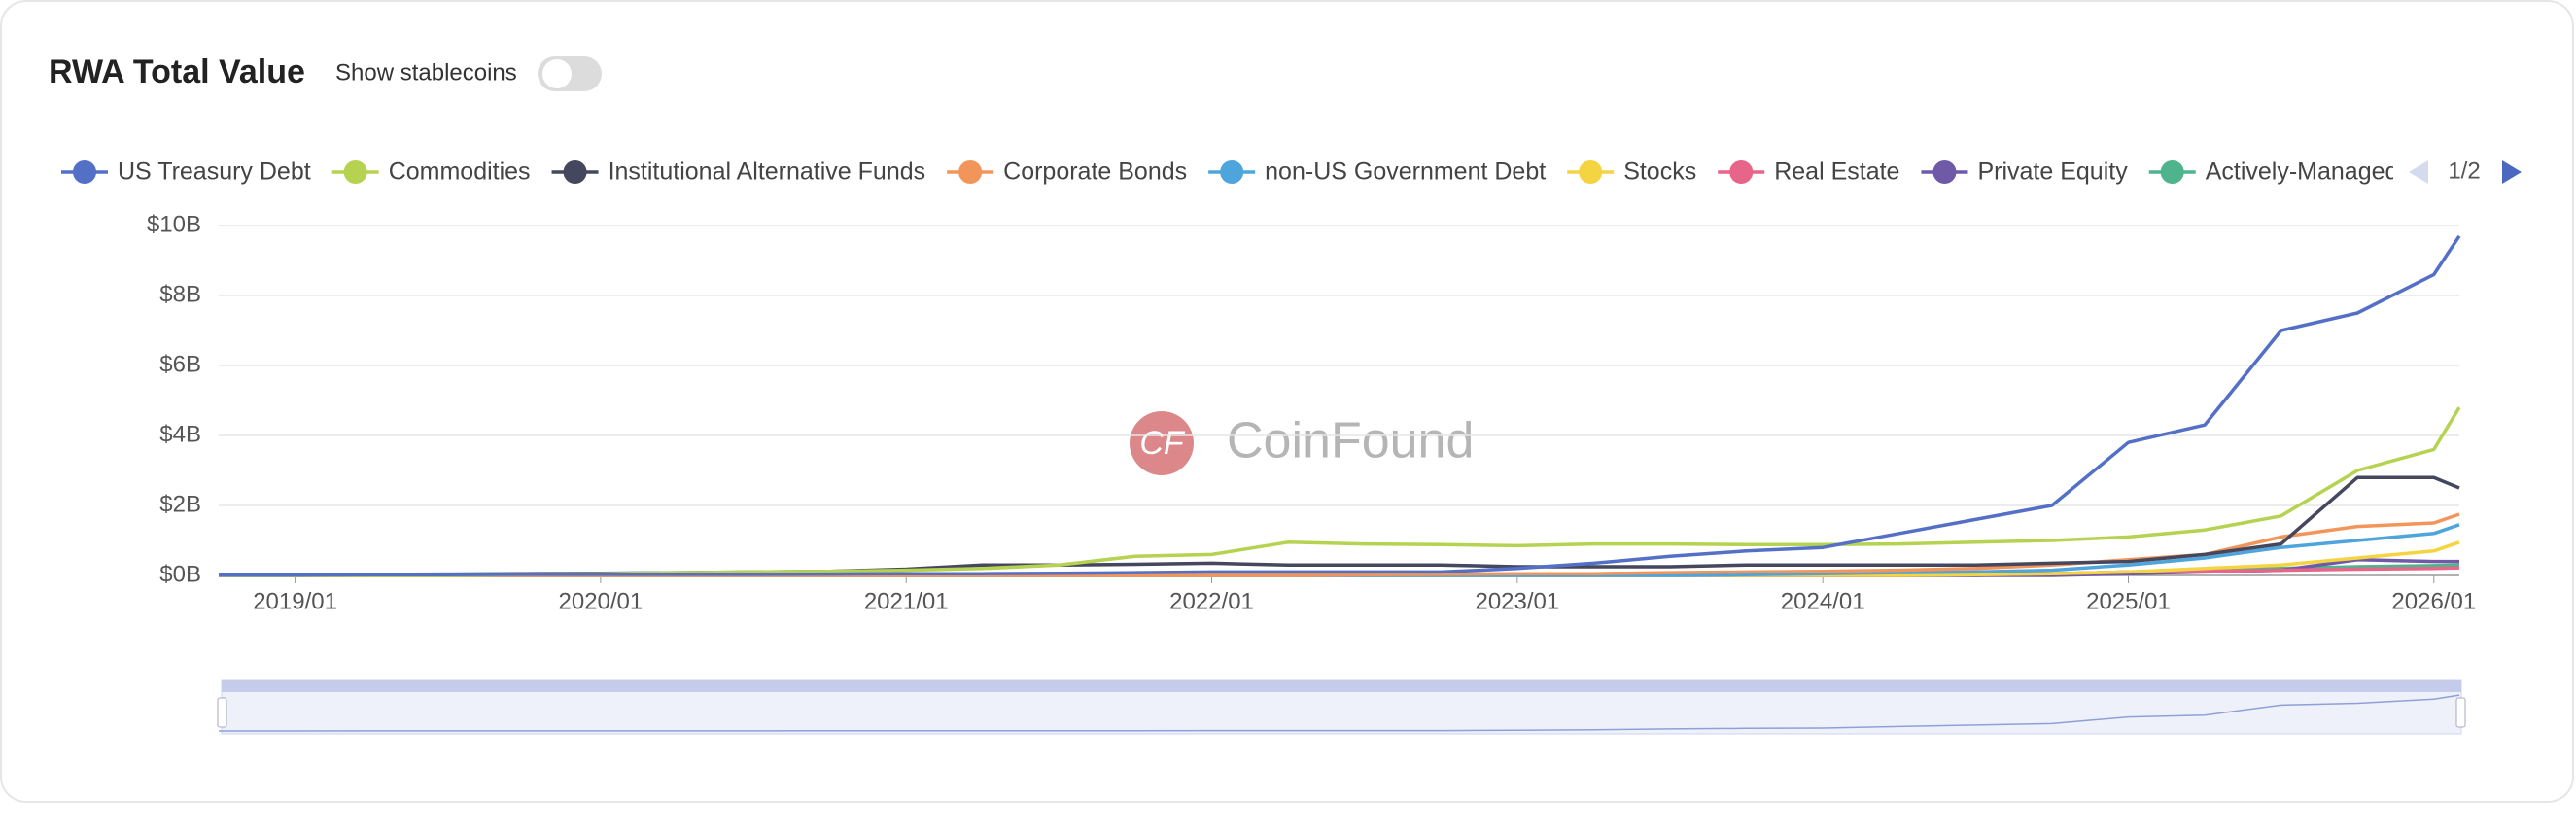  Describe the element at coordinates (2419, 172) in the screenshot. I see `legend-prev` at that location.